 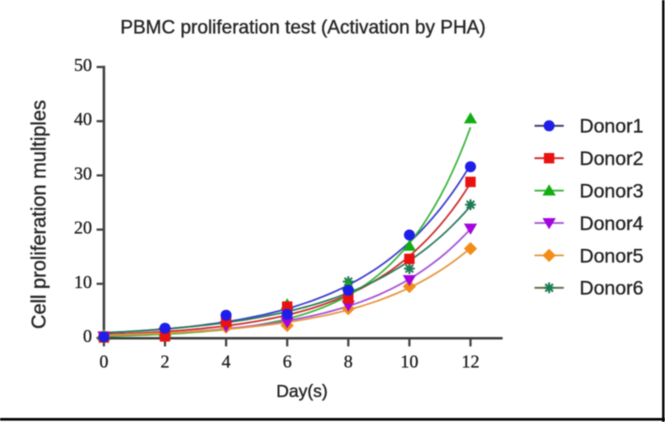 I want to click on svg-text: Cell proliferation multiples, so click(x=40, y=214).